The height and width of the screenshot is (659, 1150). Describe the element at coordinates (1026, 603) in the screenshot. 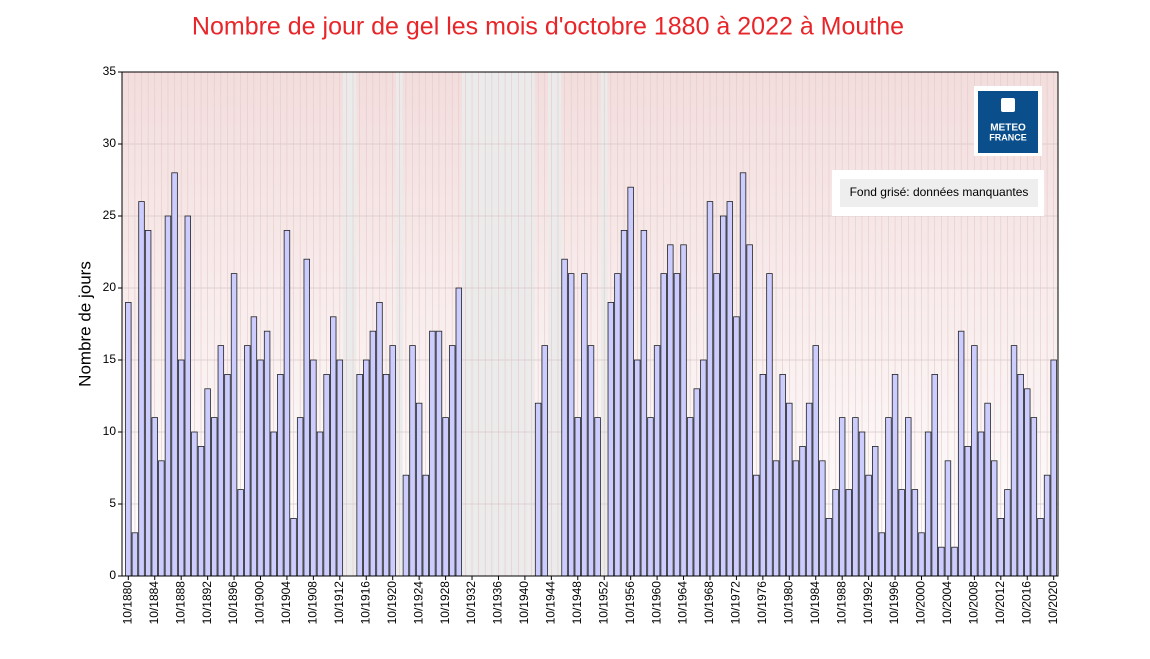

I see `x-tick-label: 10/2016` at that location.